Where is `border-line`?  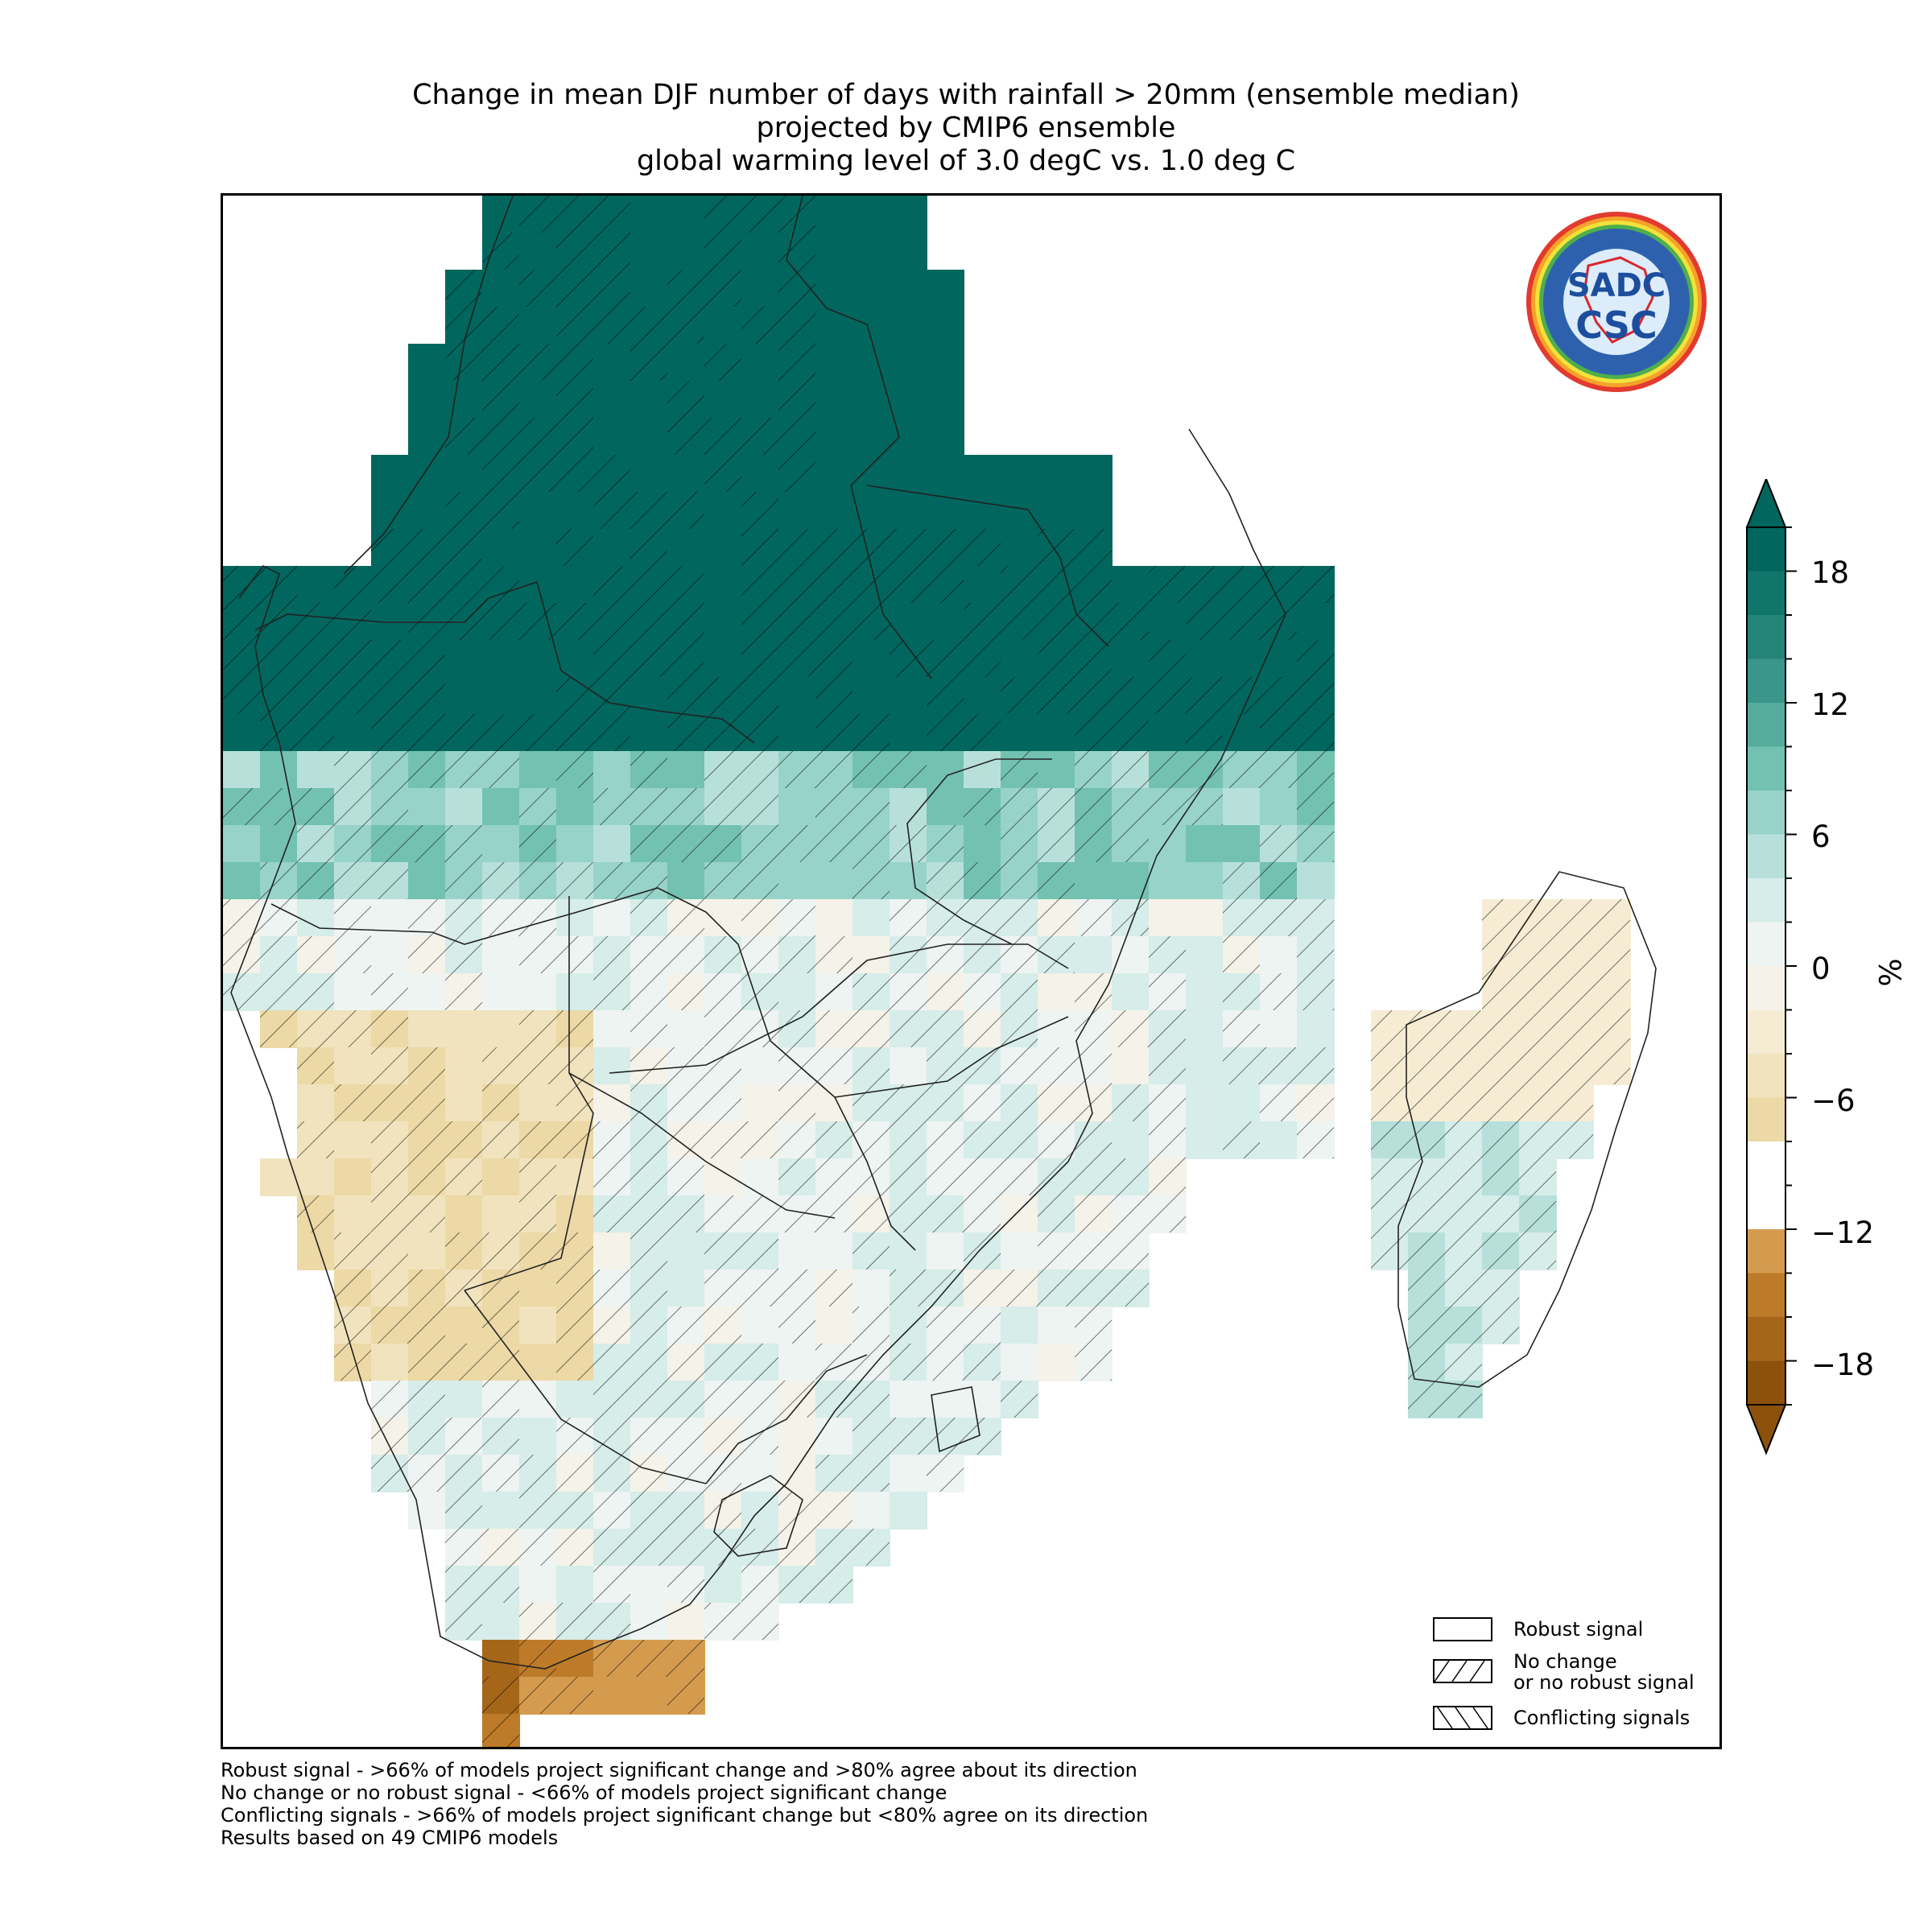
border-line is located at coordinates (839, 1008).